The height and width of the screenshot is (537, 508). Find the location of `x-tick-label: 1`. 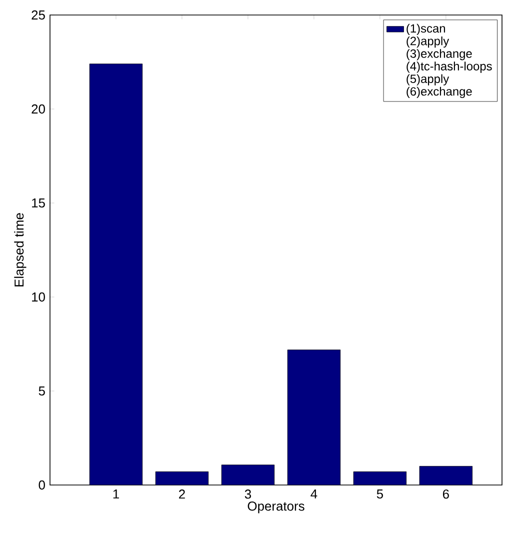

x-tick-label: 1 is located at coordinates (116, 494).